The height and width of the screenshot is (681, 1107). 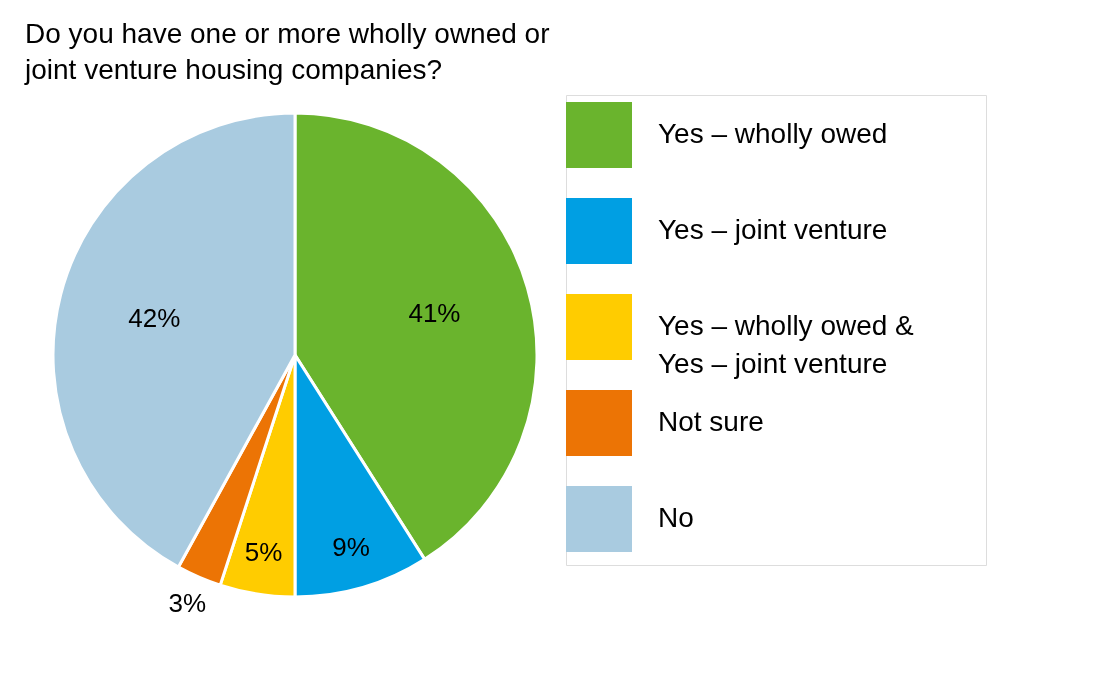 I want to click on data-label: 3%, so click(x=187, y=602).